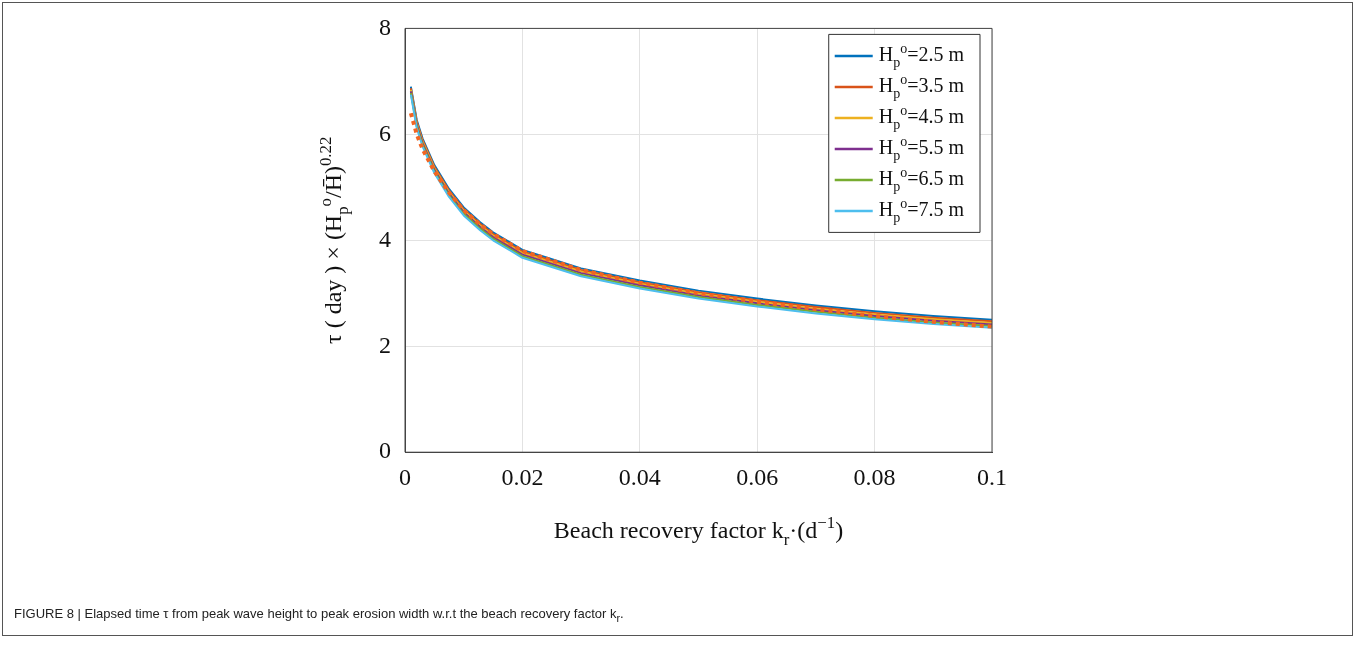  I want to click on x-tick-label: 0.1, so click(992, 476).